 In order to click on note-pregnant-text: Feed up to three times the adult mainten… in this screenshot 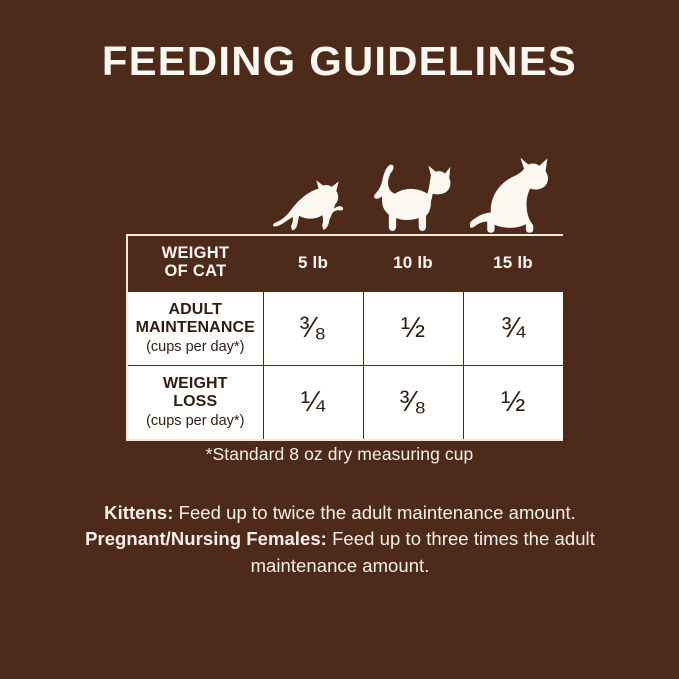, I will do `click(422, 552)`.